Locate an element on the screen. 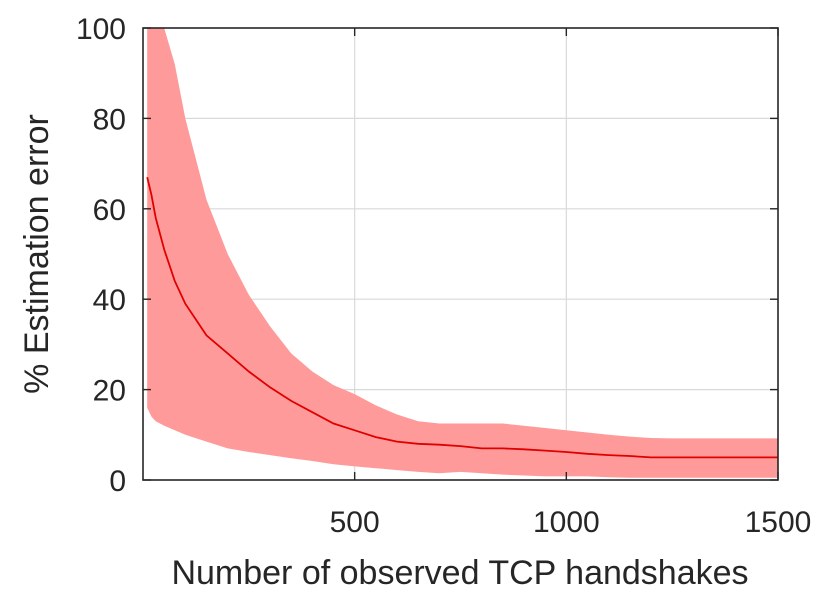 The height and width of the screenshot is (596, 830). y-tick-label: 80 is located at coordinates (109, 119).